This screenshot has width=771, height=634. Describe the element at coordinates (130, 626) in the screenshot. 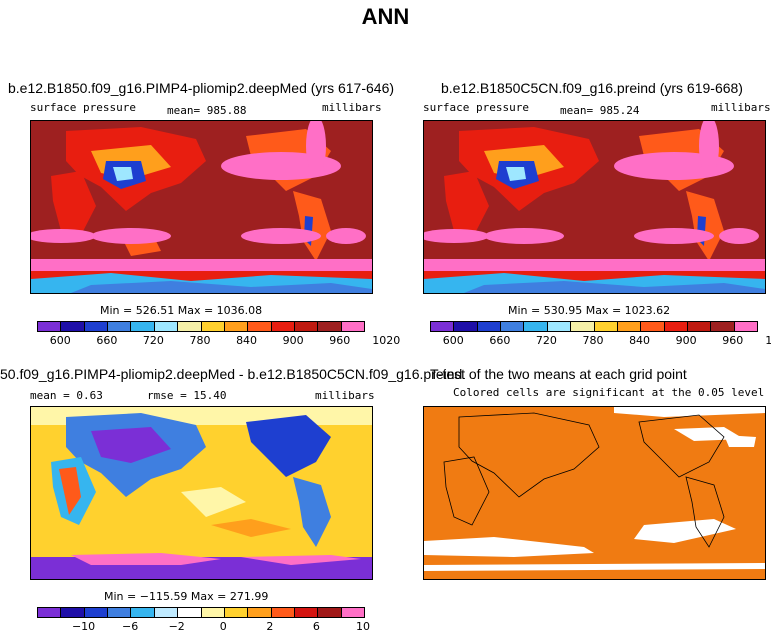

I see `colorbar-tick-label: −6` at that location.